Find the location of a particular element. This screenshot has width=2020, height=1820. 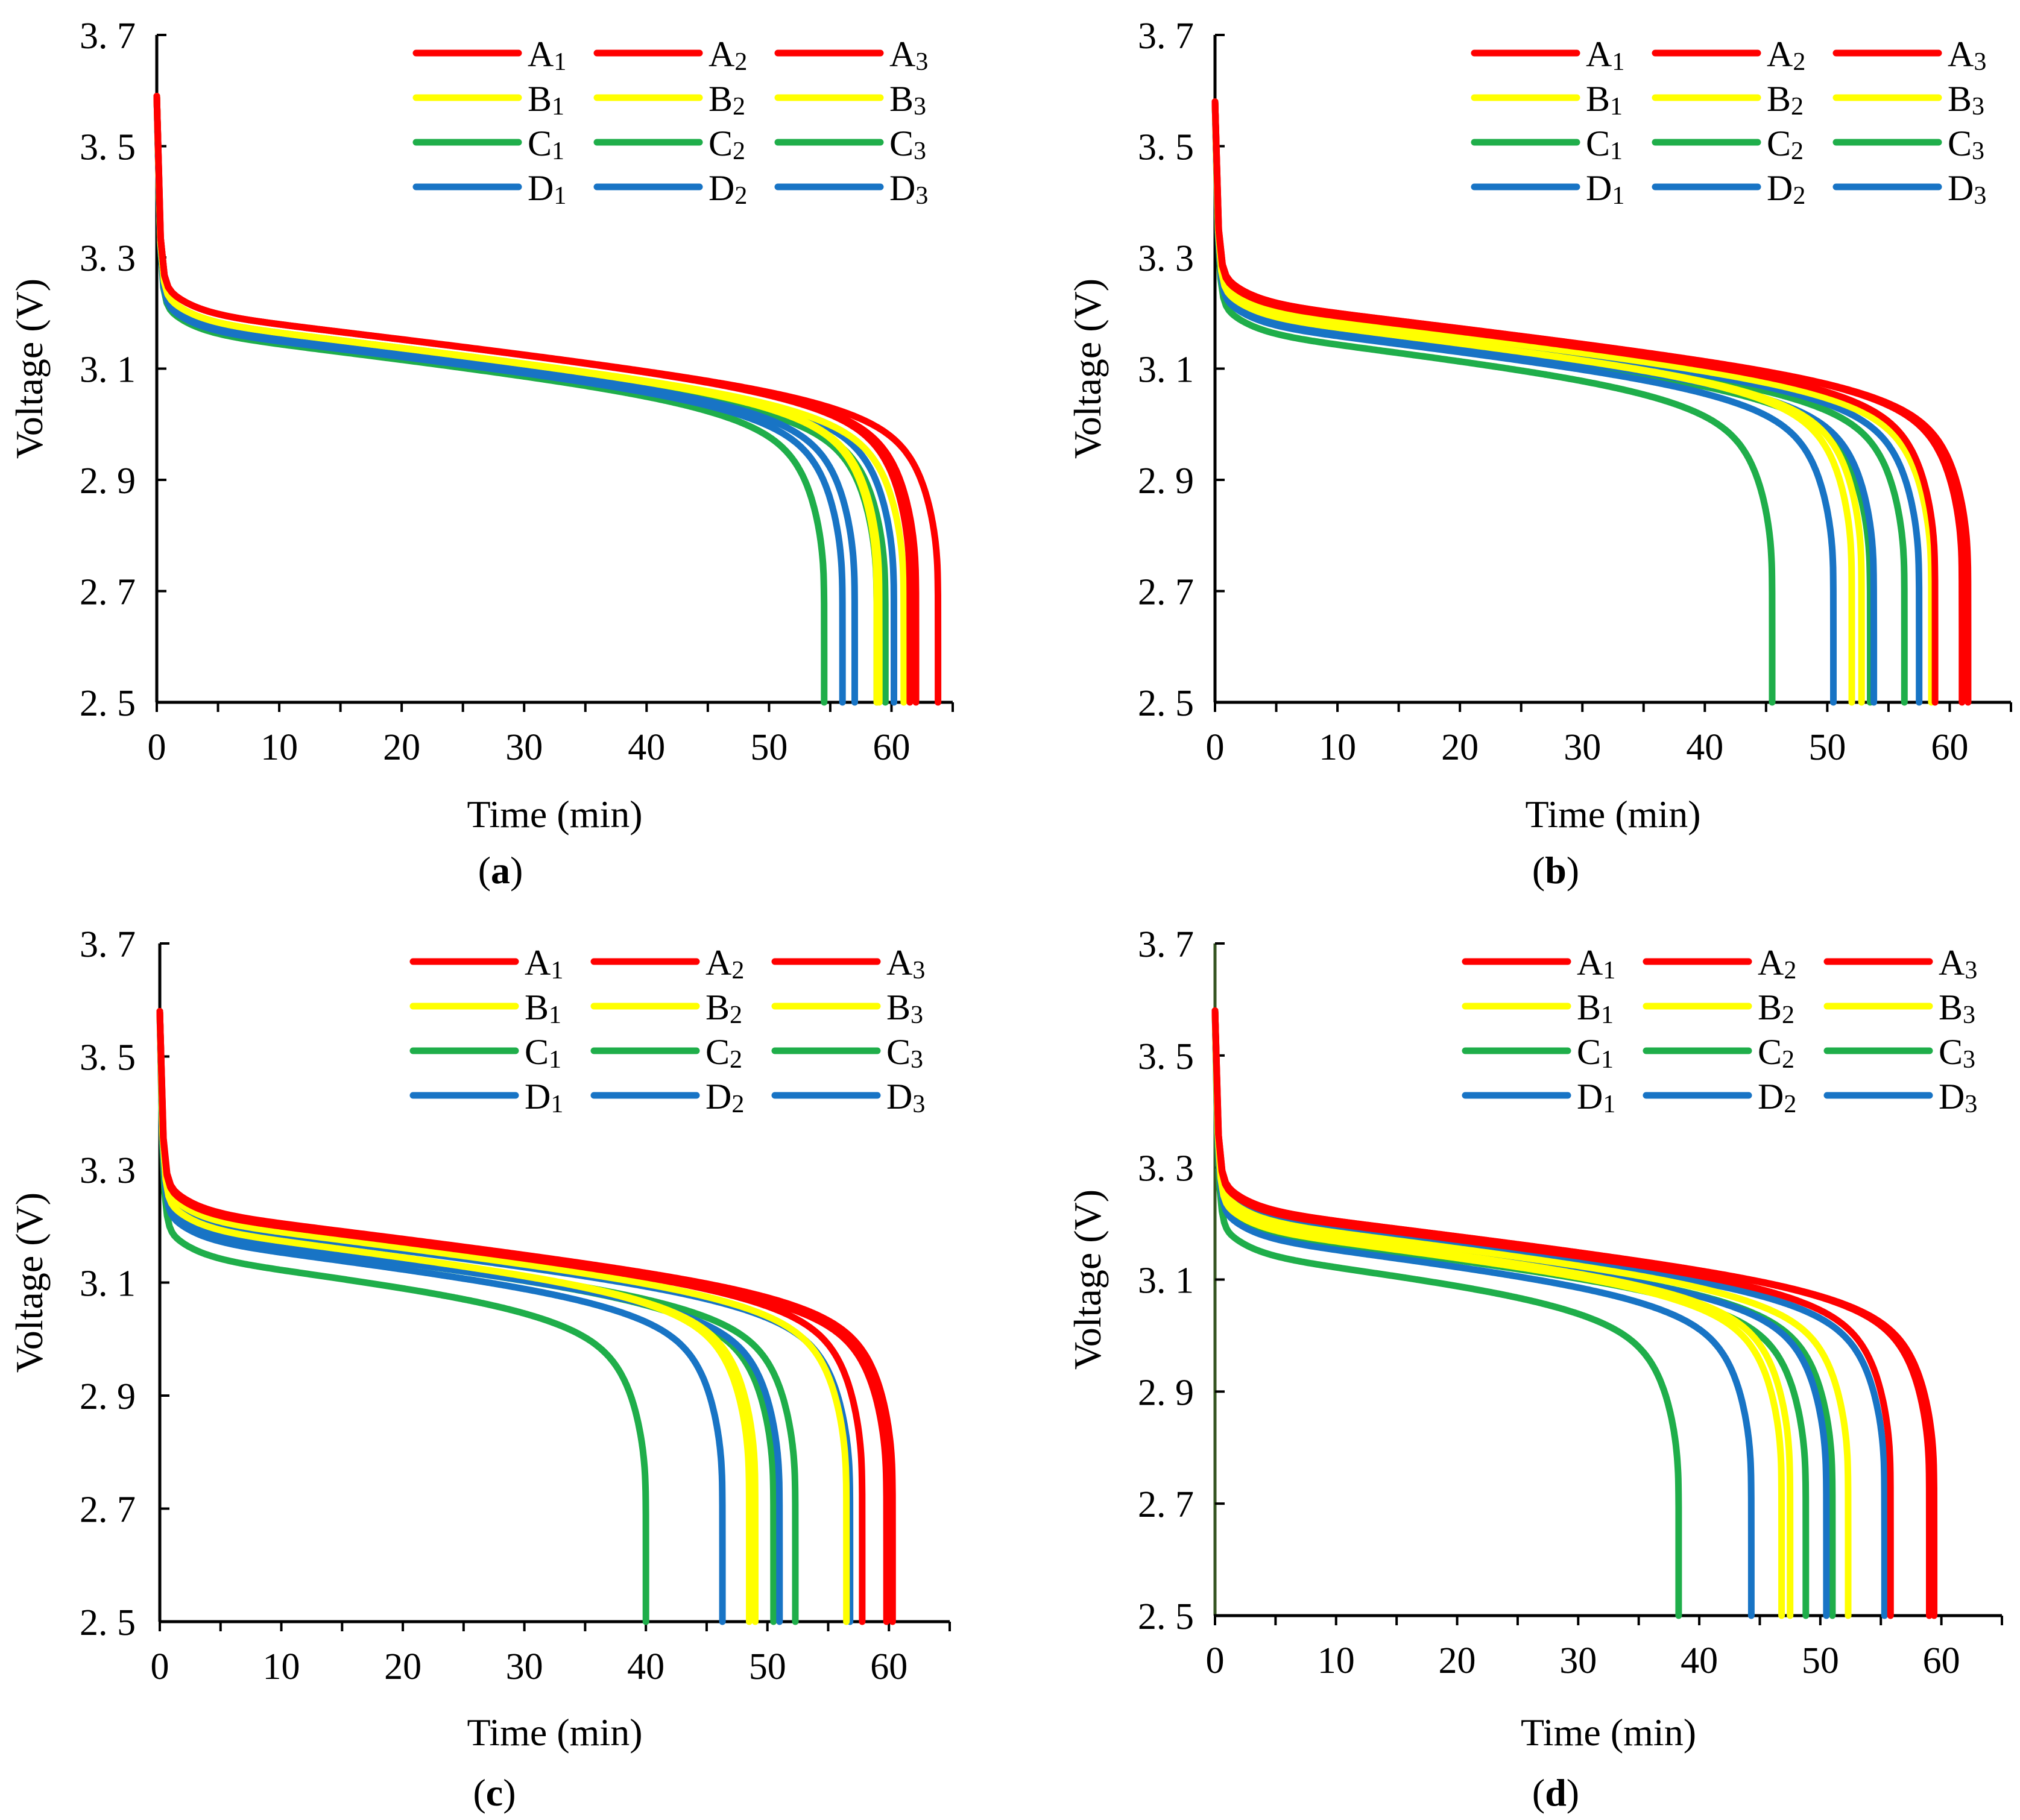

series-line-c1 is located at coordinates (402, 1317).